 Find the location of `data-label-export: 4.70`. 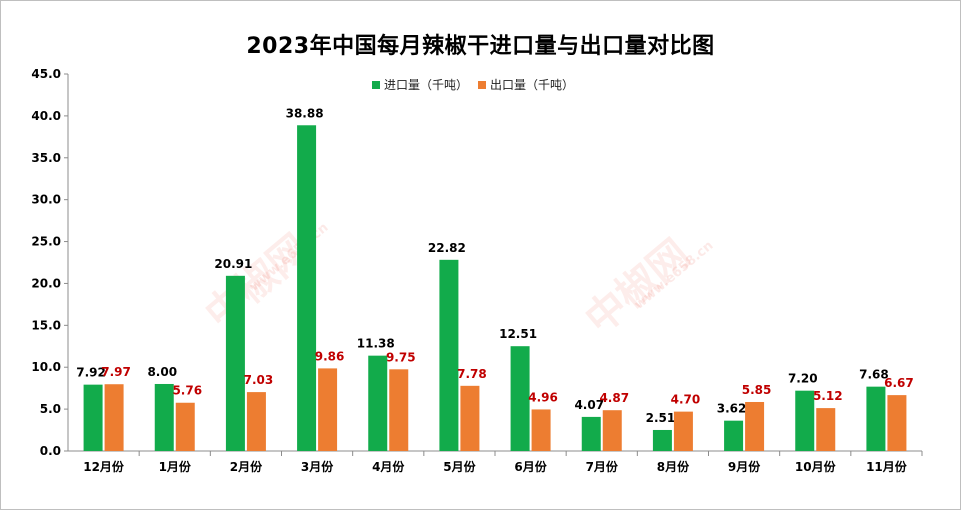

data-label-export: 4.70 is located at coordinates (686, 400).